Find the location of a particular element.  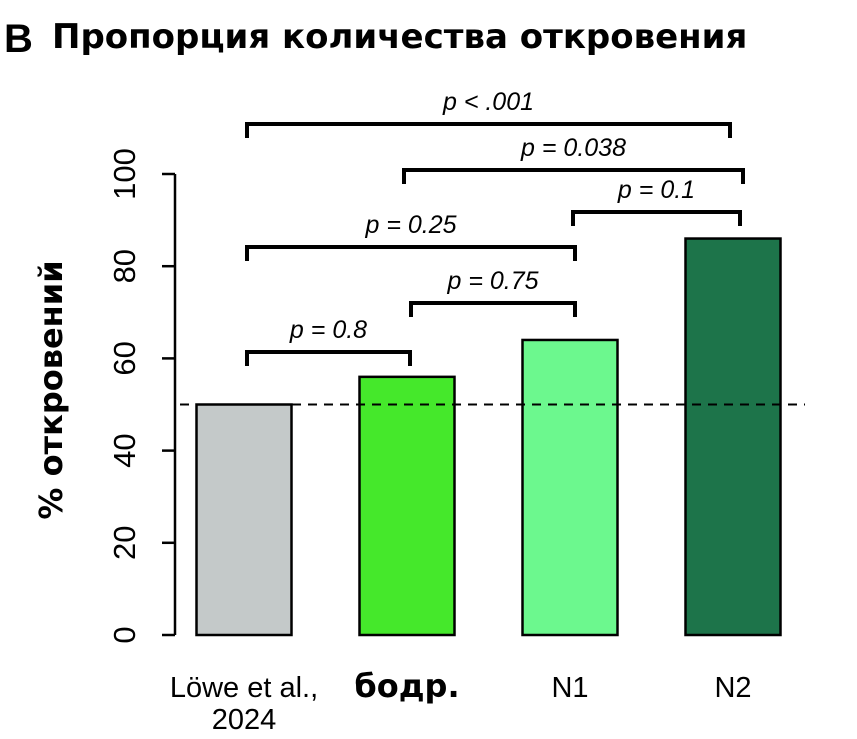

x-tick-label: N1 is located at coordinates (569, 688).